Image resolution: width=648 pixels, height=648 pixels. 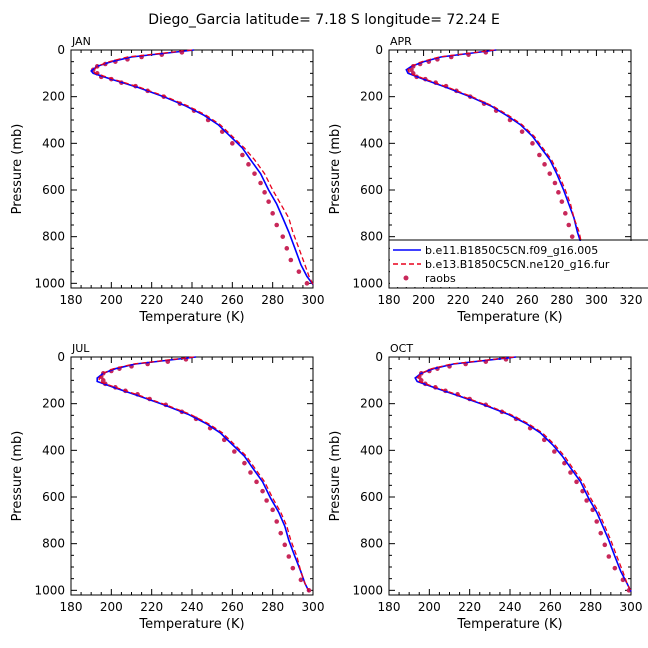 What do you see at coordinates (511, 250) in the screenshot?
I see `legend-model1-label: b.e11.B1850C5CN.f09_g16.005` at bounding box center [511, 250].